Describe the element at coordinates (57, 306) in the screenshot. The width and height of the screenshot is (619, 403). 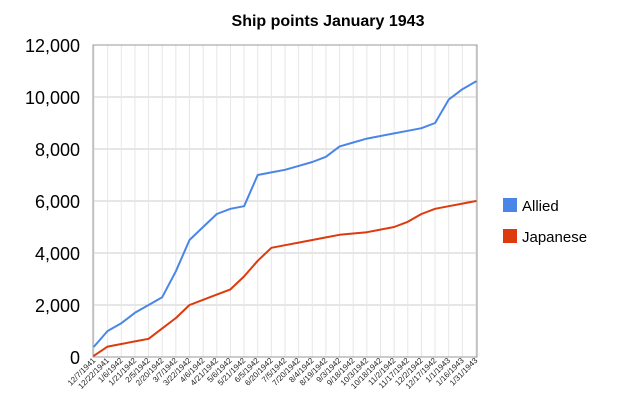
I see `y-tick-label: 2,000` at that location.